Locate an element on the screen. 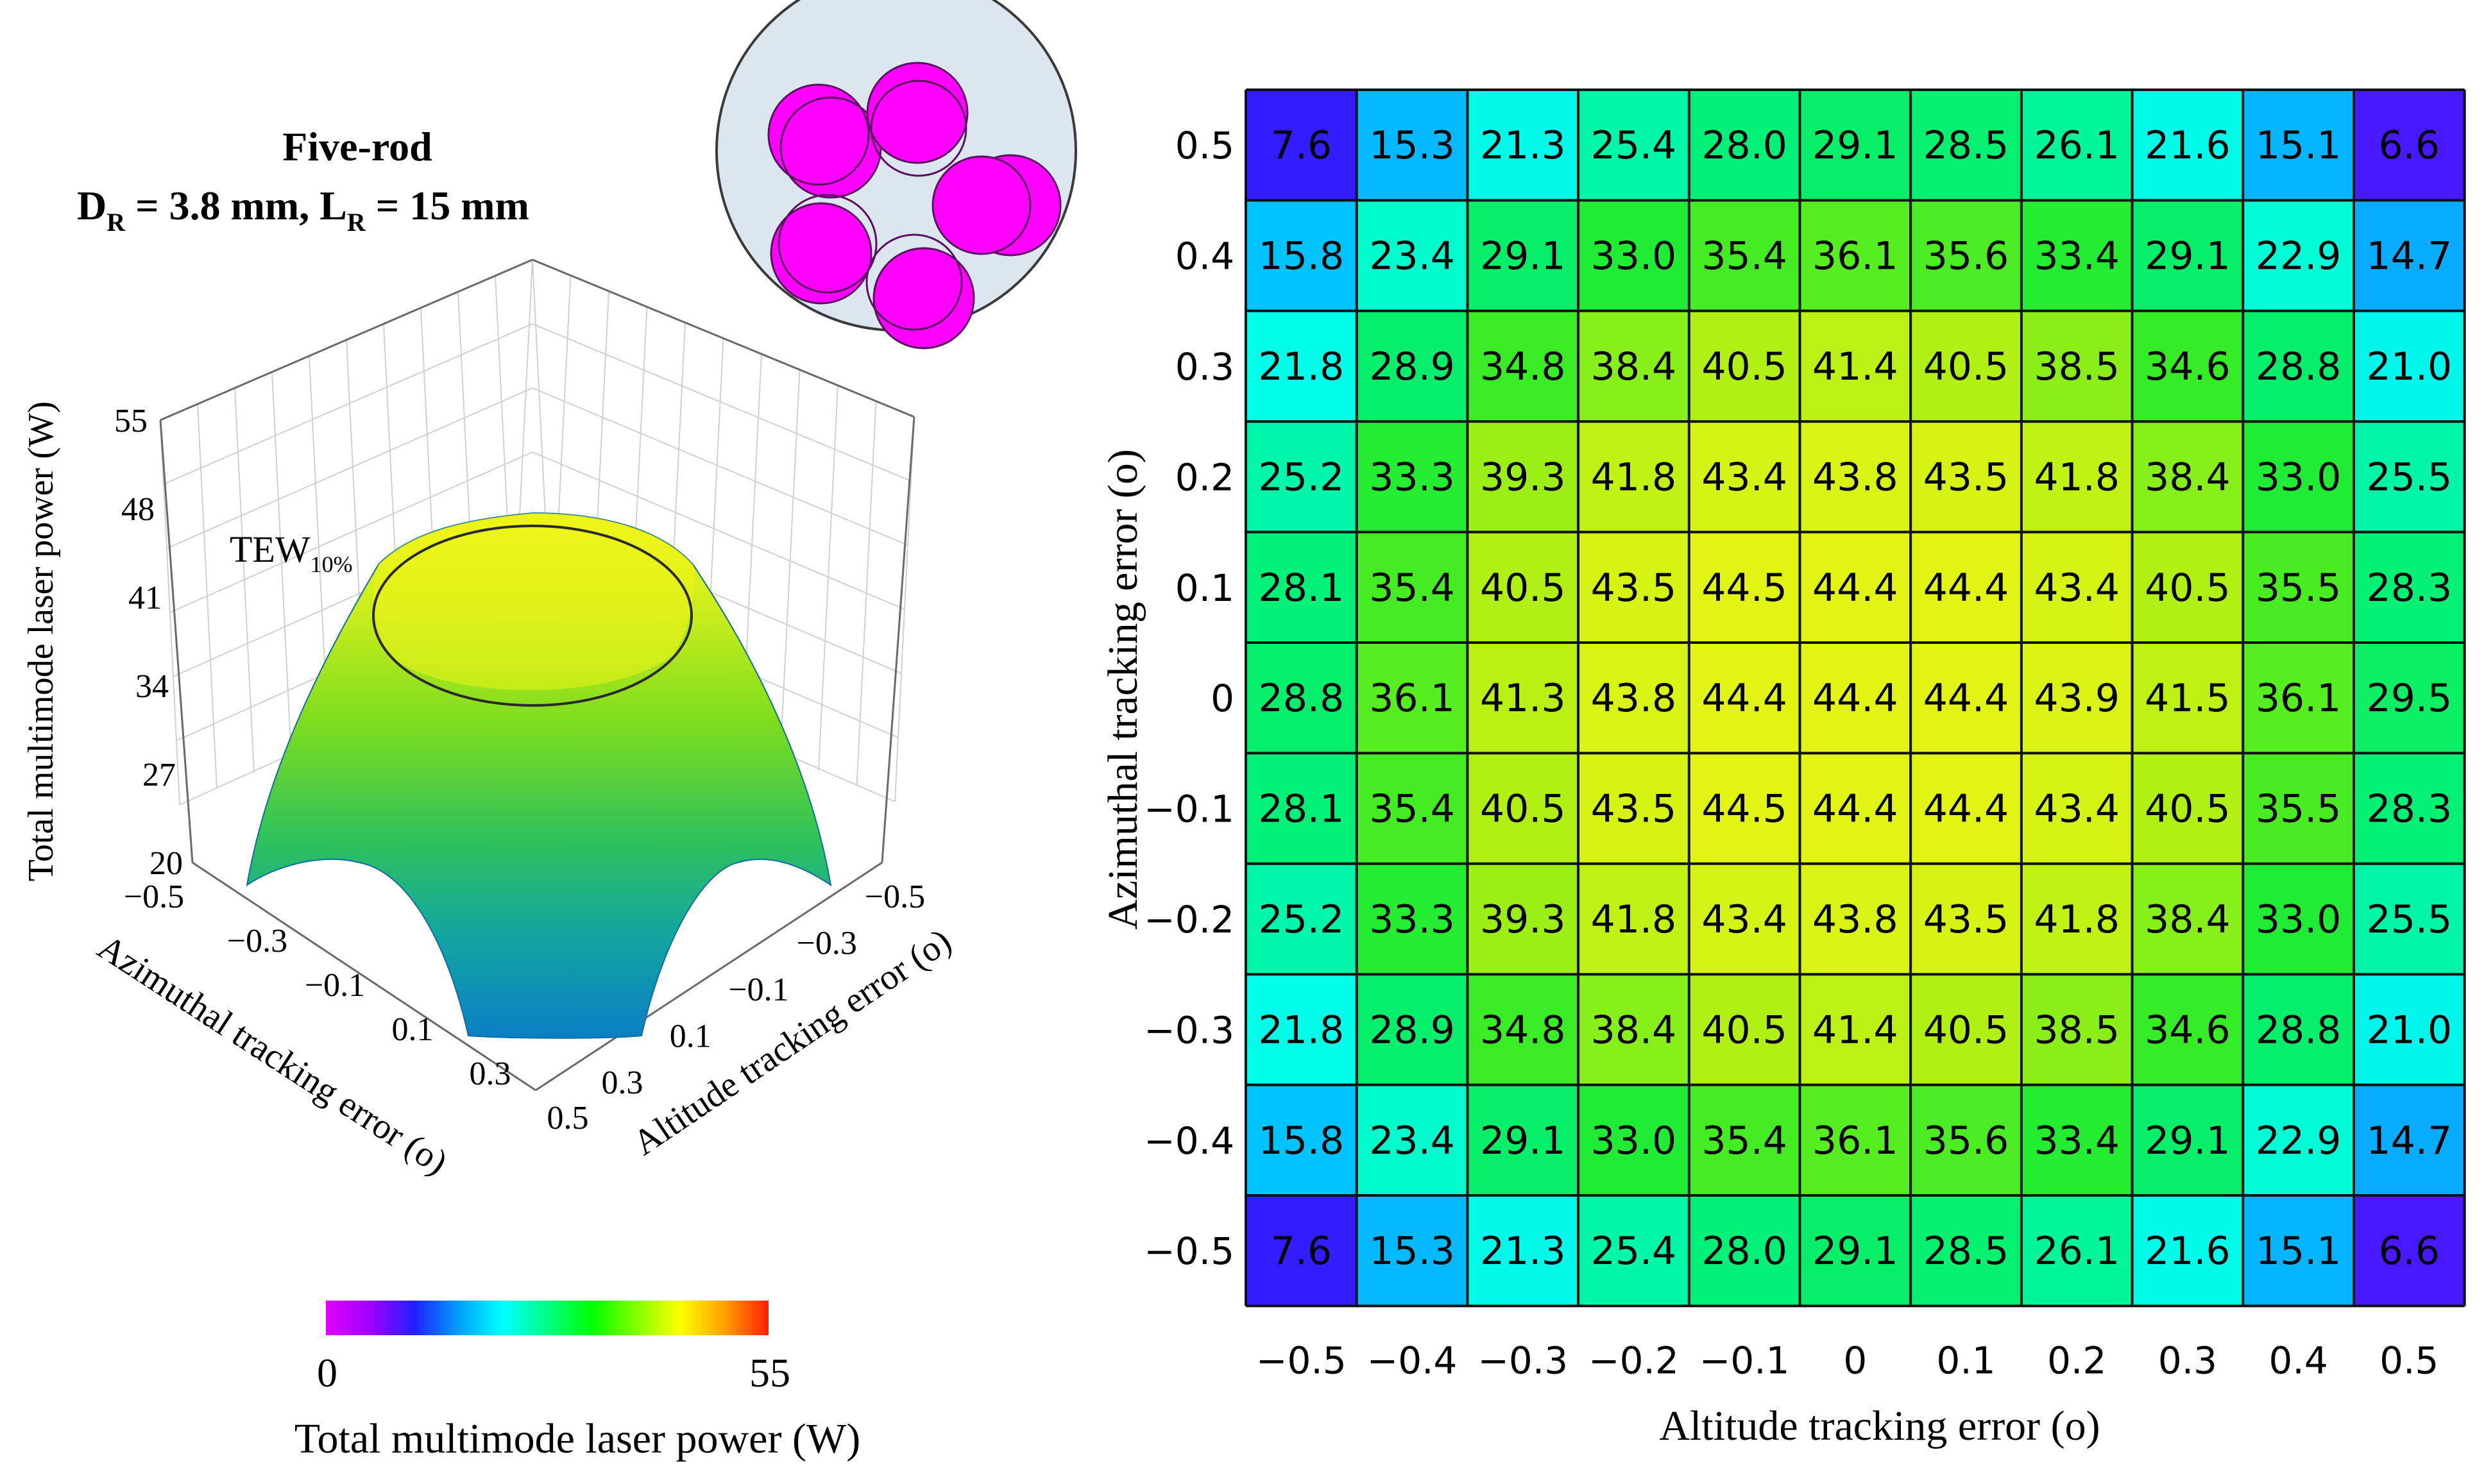 This screenshot has width=2484, height=1484. x-tick-4: 0.3 is located at coordinates (490, 1074).